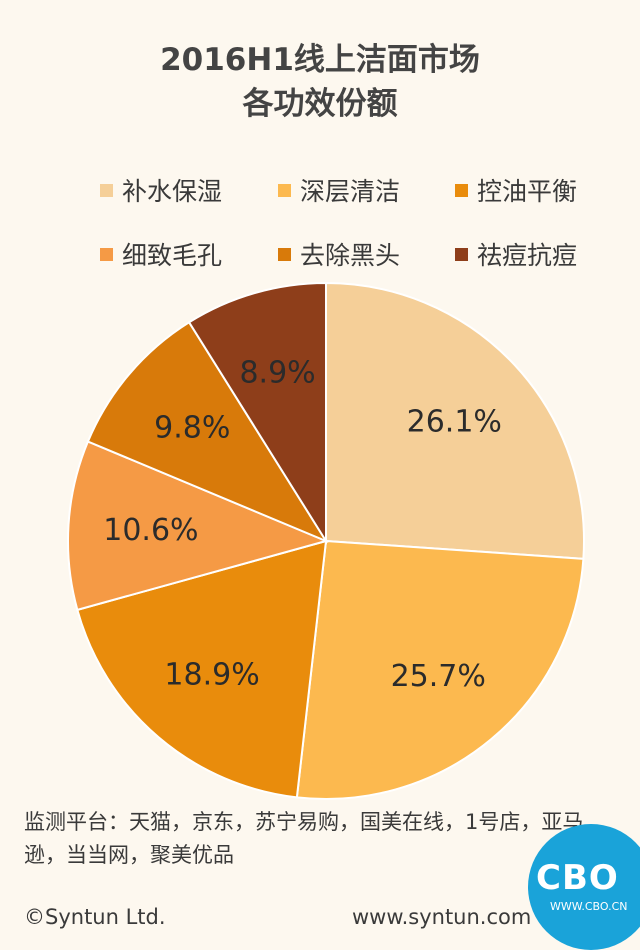 Image resolution: width=640 pixels, height=950 pixels. What do you see at coordinates (320, 82) in the screenshot?
I see `chart-title: 2016H1线上洁面市场 各功效份额` at bounding box center [320, 82].